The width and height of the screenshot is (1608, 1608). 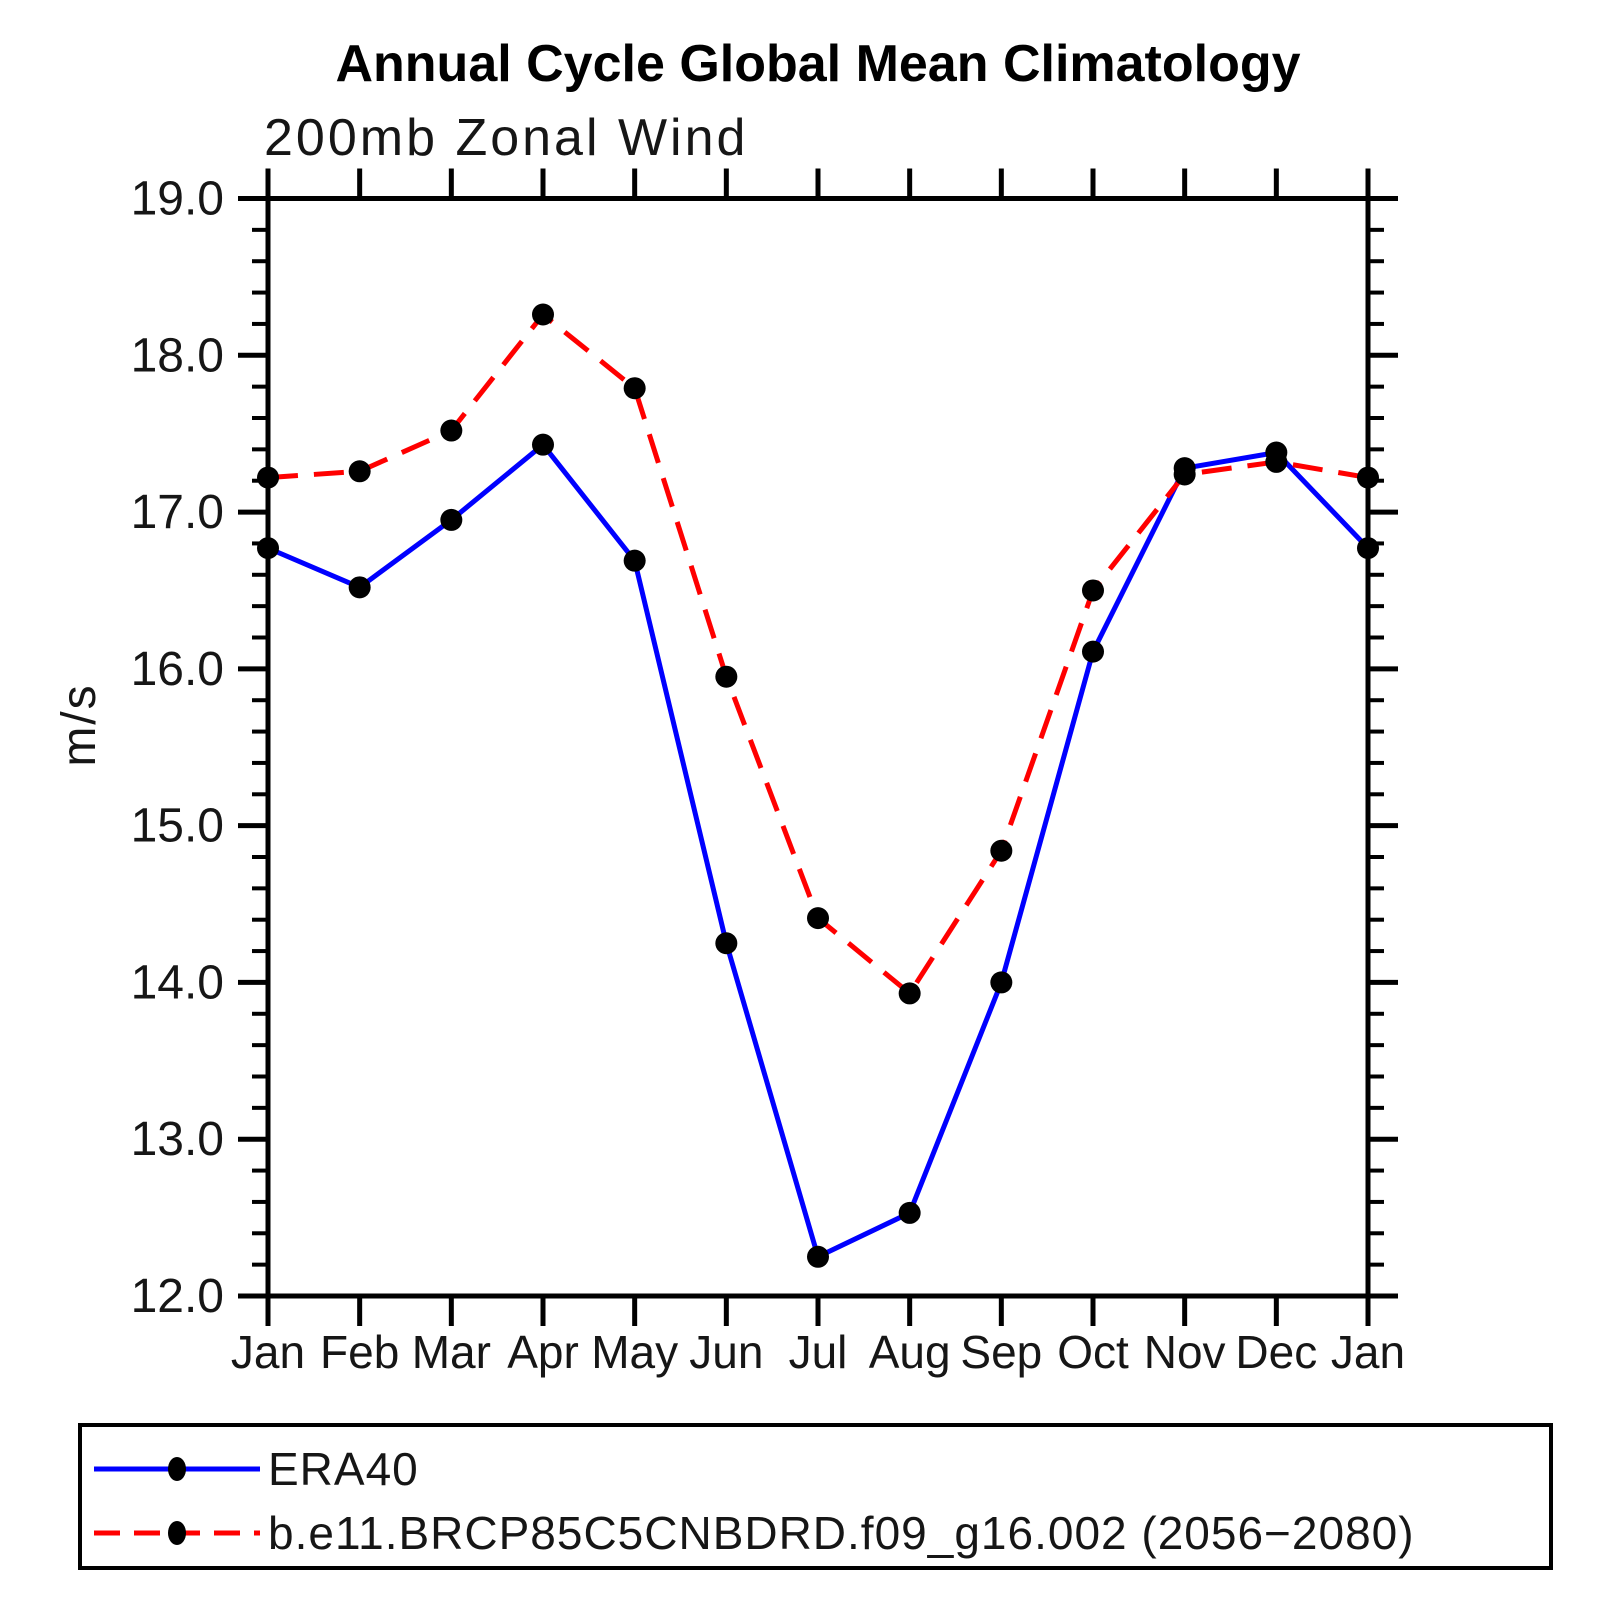 I want to click on legend-swatch-solid-blue, so click(x=177, y=1469).